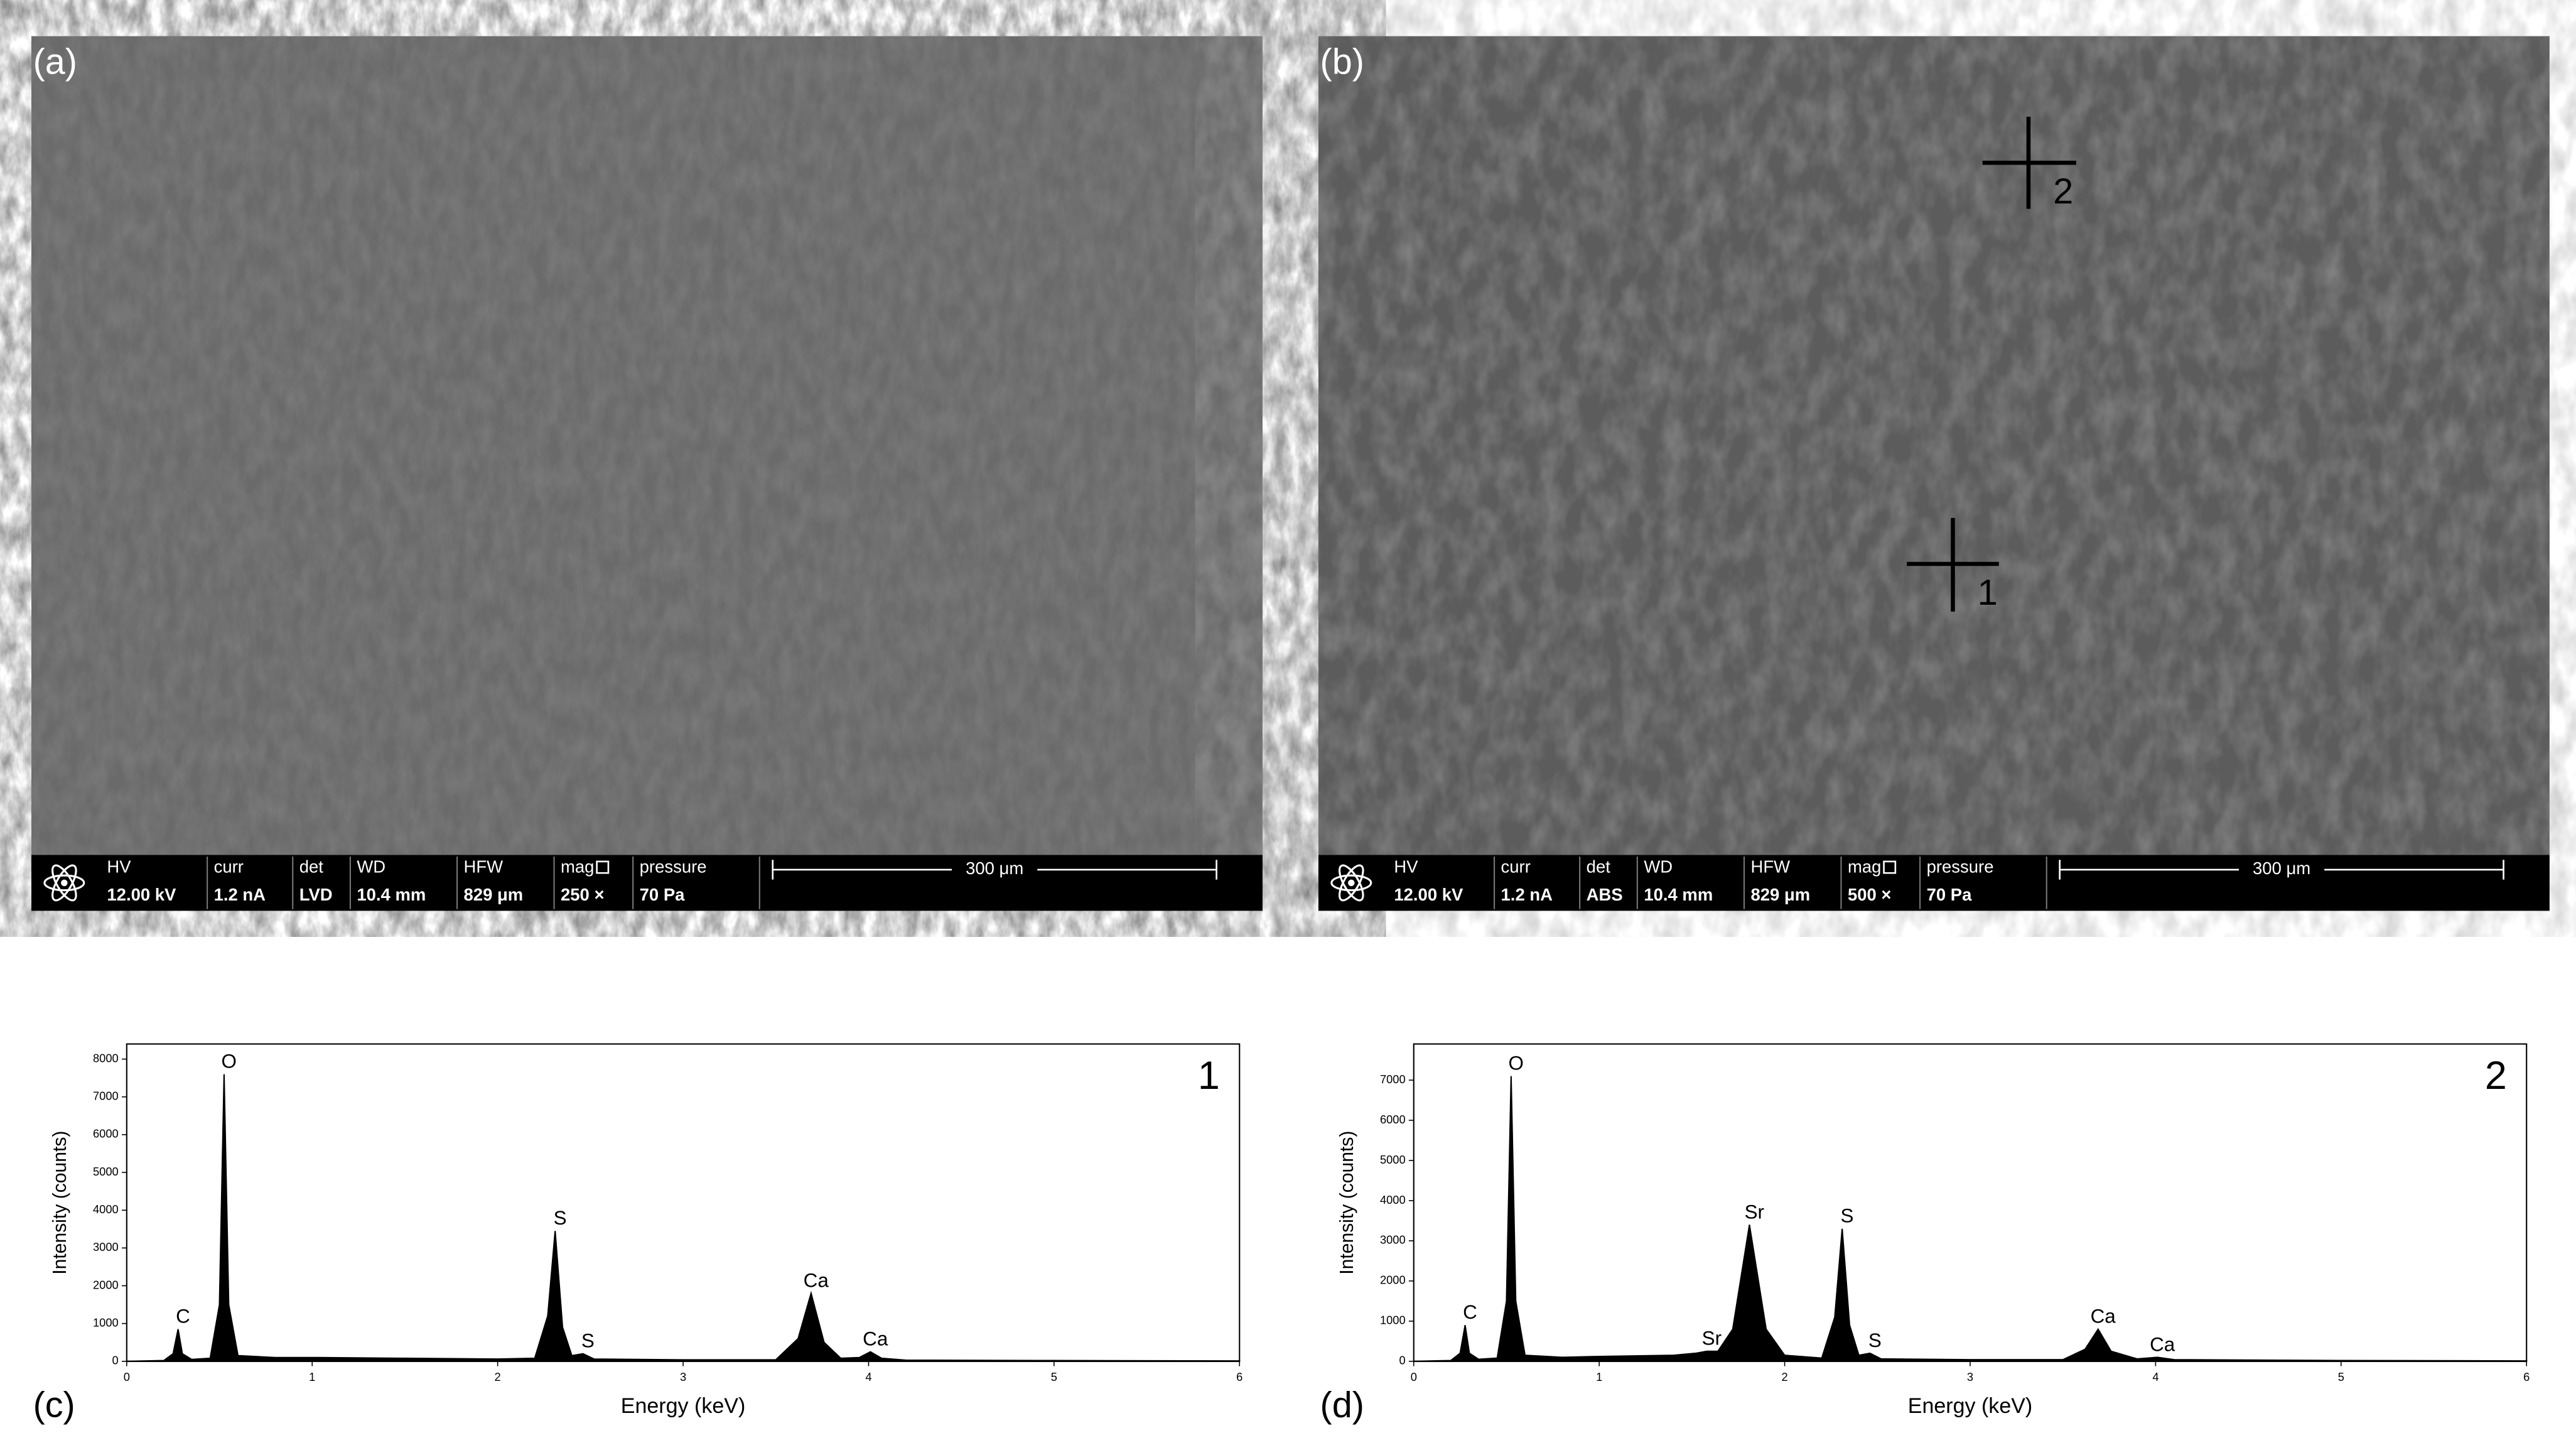 The image size is (2576, 1455). I want to click on field-value: 829 μm, so click(494, 894).